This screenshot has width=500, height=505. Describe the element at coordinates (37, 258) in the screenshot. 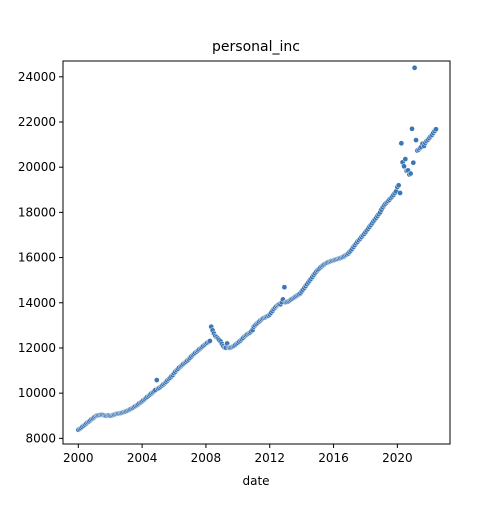

I see `y-tick-label: 16000` at that location.